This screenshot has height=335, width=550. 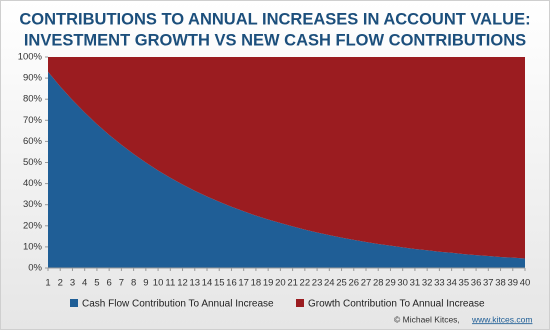 What do you see at coordinates (109, 283) in the screenshot?
I see `x-tick-label: 6` at bounding box center [109, 283].